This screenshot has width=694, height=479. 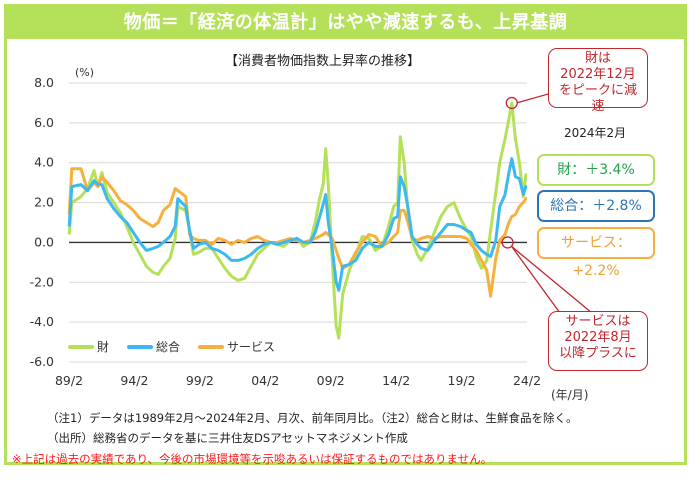 I want to click on service-plus-marker, so click(x=507, y=242).